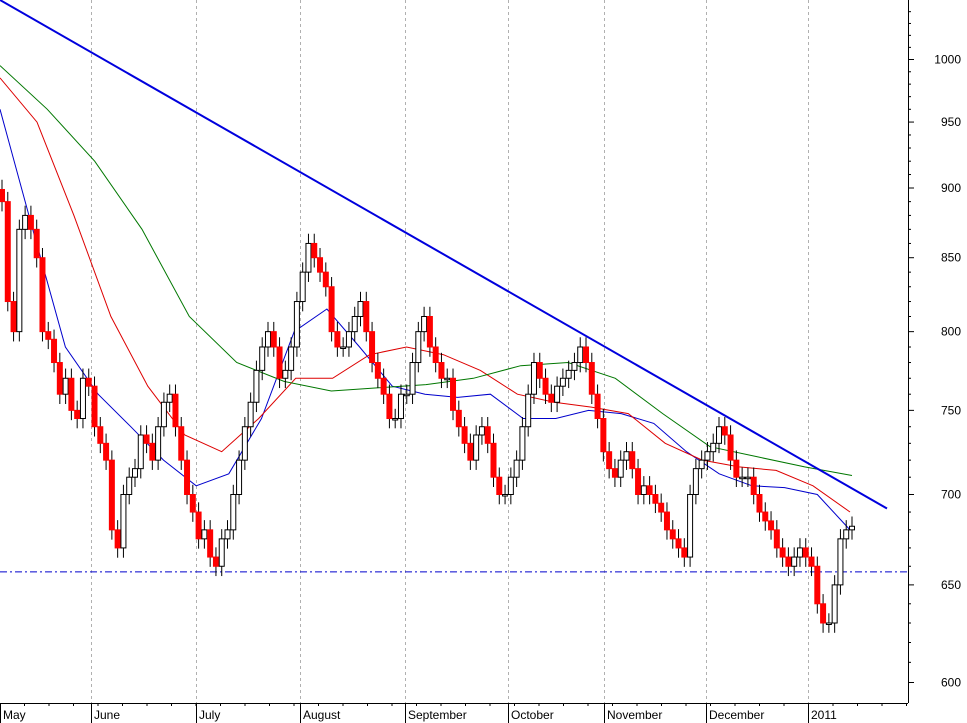 This screenshot has height=723, width=967. I want to click on x-tick-label: October, so click(532, 715).